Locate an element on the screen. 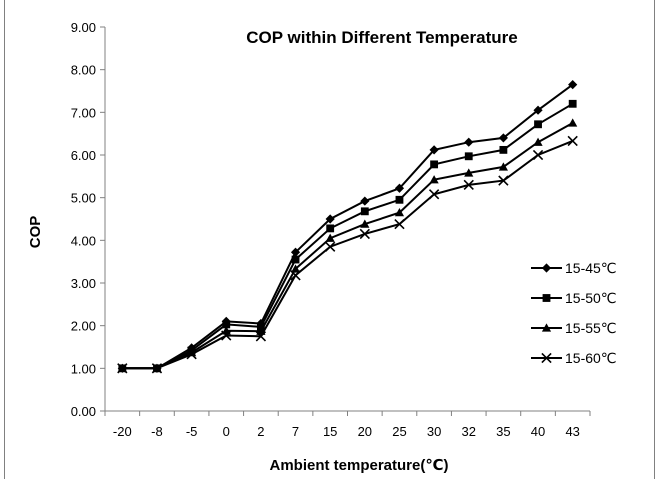 The width and height of the screenshot is (660, 479). legend-entry: 15-60℃ is located at coordinates (574, 358).